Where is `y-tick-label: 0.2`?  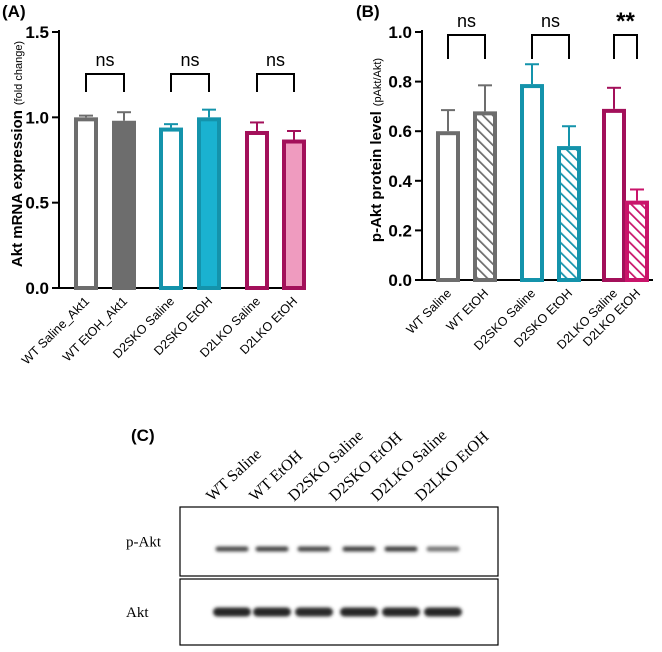 y-tick-label: 0.2 is located at coordinates (400, 230).